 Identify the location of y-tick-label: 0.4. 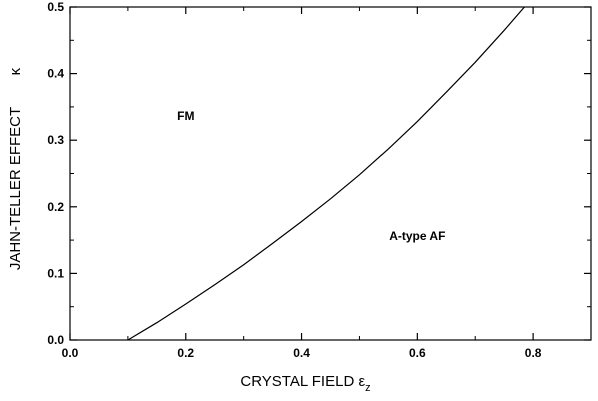
(55, 74).